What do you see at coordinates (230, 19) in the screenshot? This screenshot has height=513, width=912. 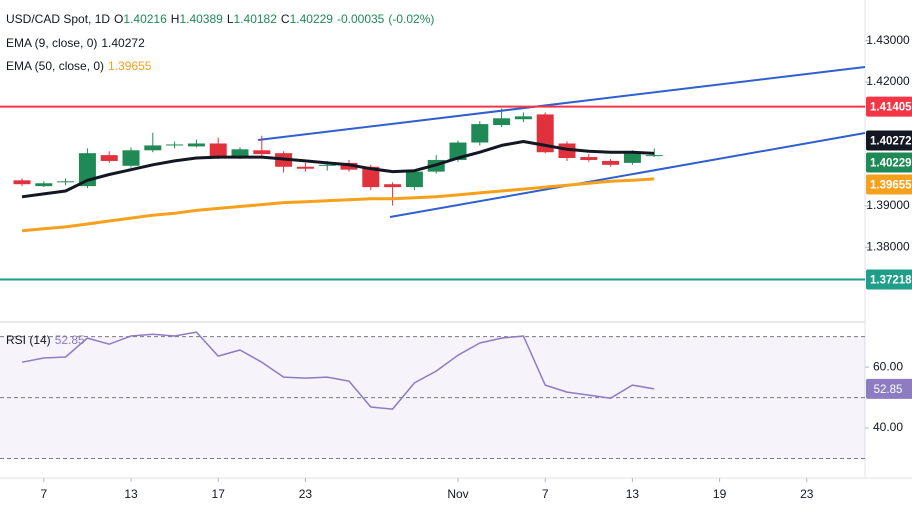 I see `ohlc-label: L` at bounding box center [230, 19].